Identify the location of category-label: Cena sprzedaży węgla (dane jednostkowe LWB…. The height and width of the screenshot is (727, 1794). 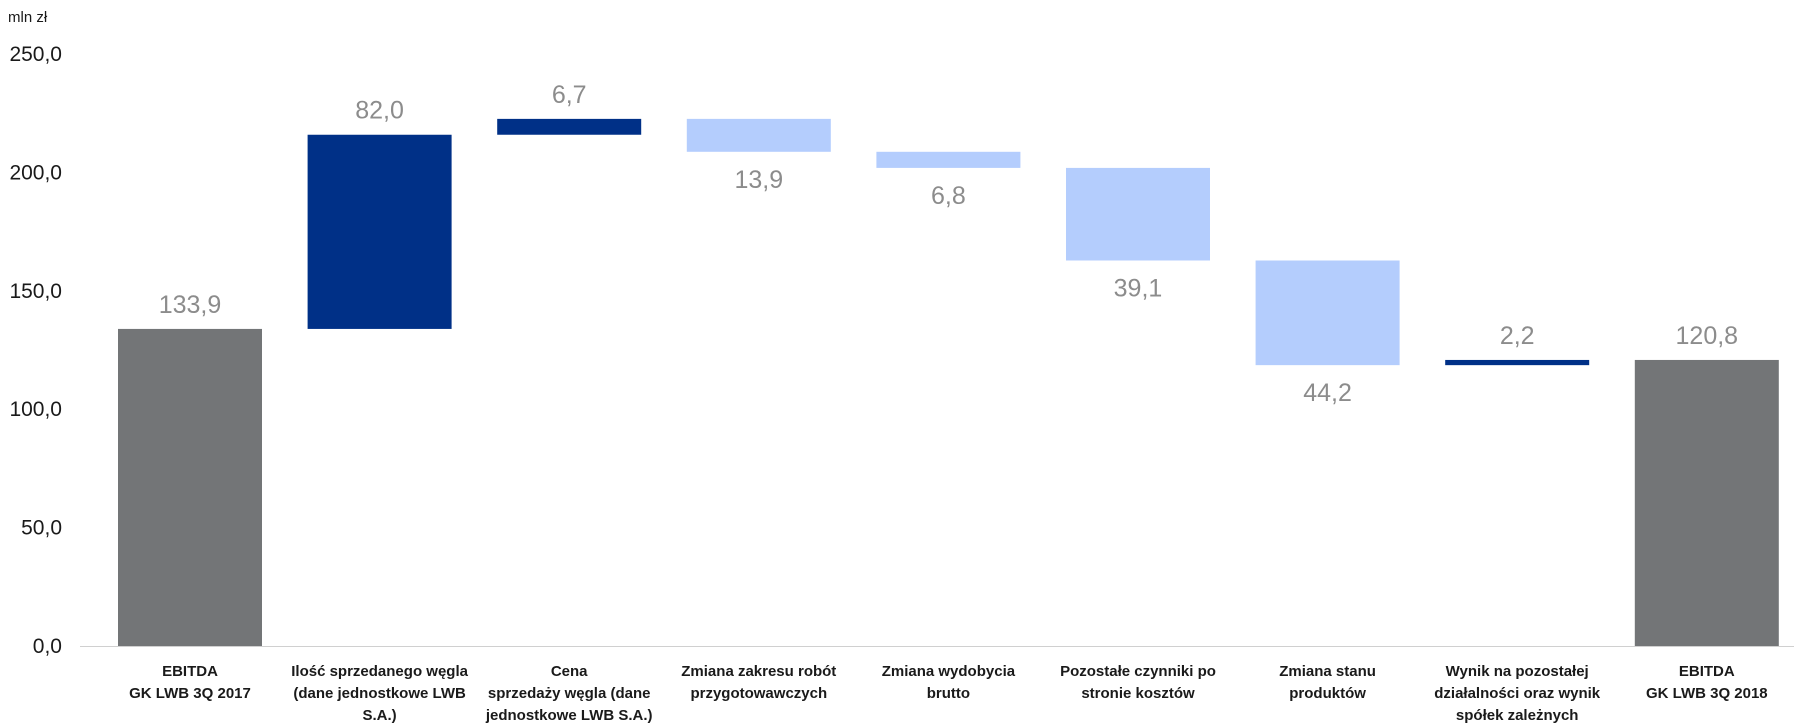
(569, 693).